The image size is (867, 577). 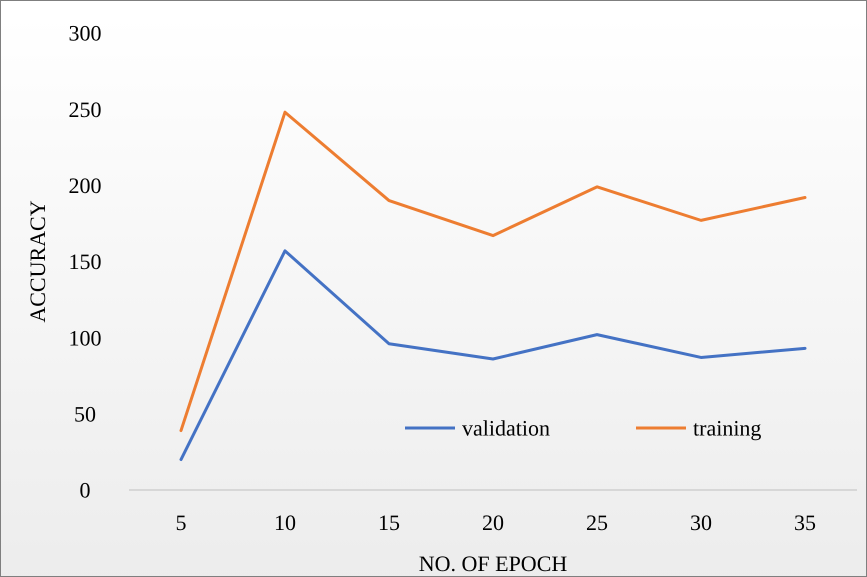 What do you see at coordinates (701, 522) in the screenshot?
I see `x-tick-label: 30` at bounding box center [701, 522].